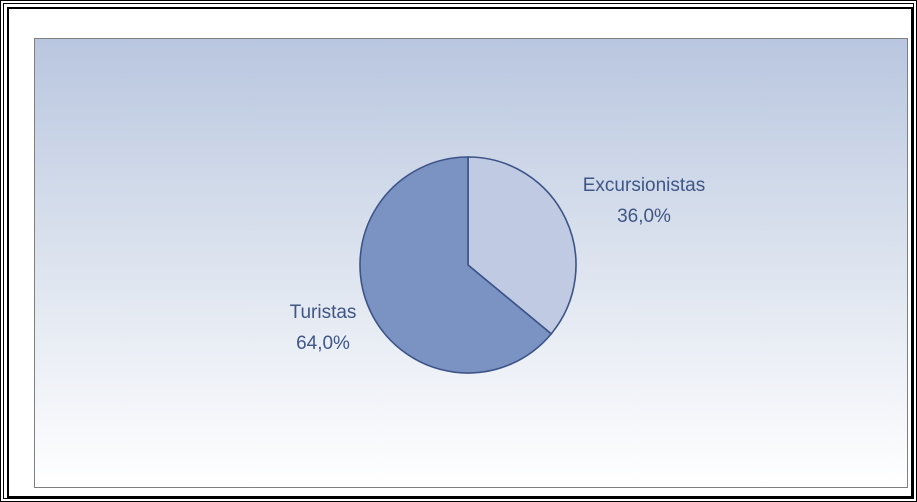 The height and width of the screenshot is (502, 917). Describe the element at coordinates (522, 245) in the screenshot. I see `pie-slice-excursionistas` at that location.